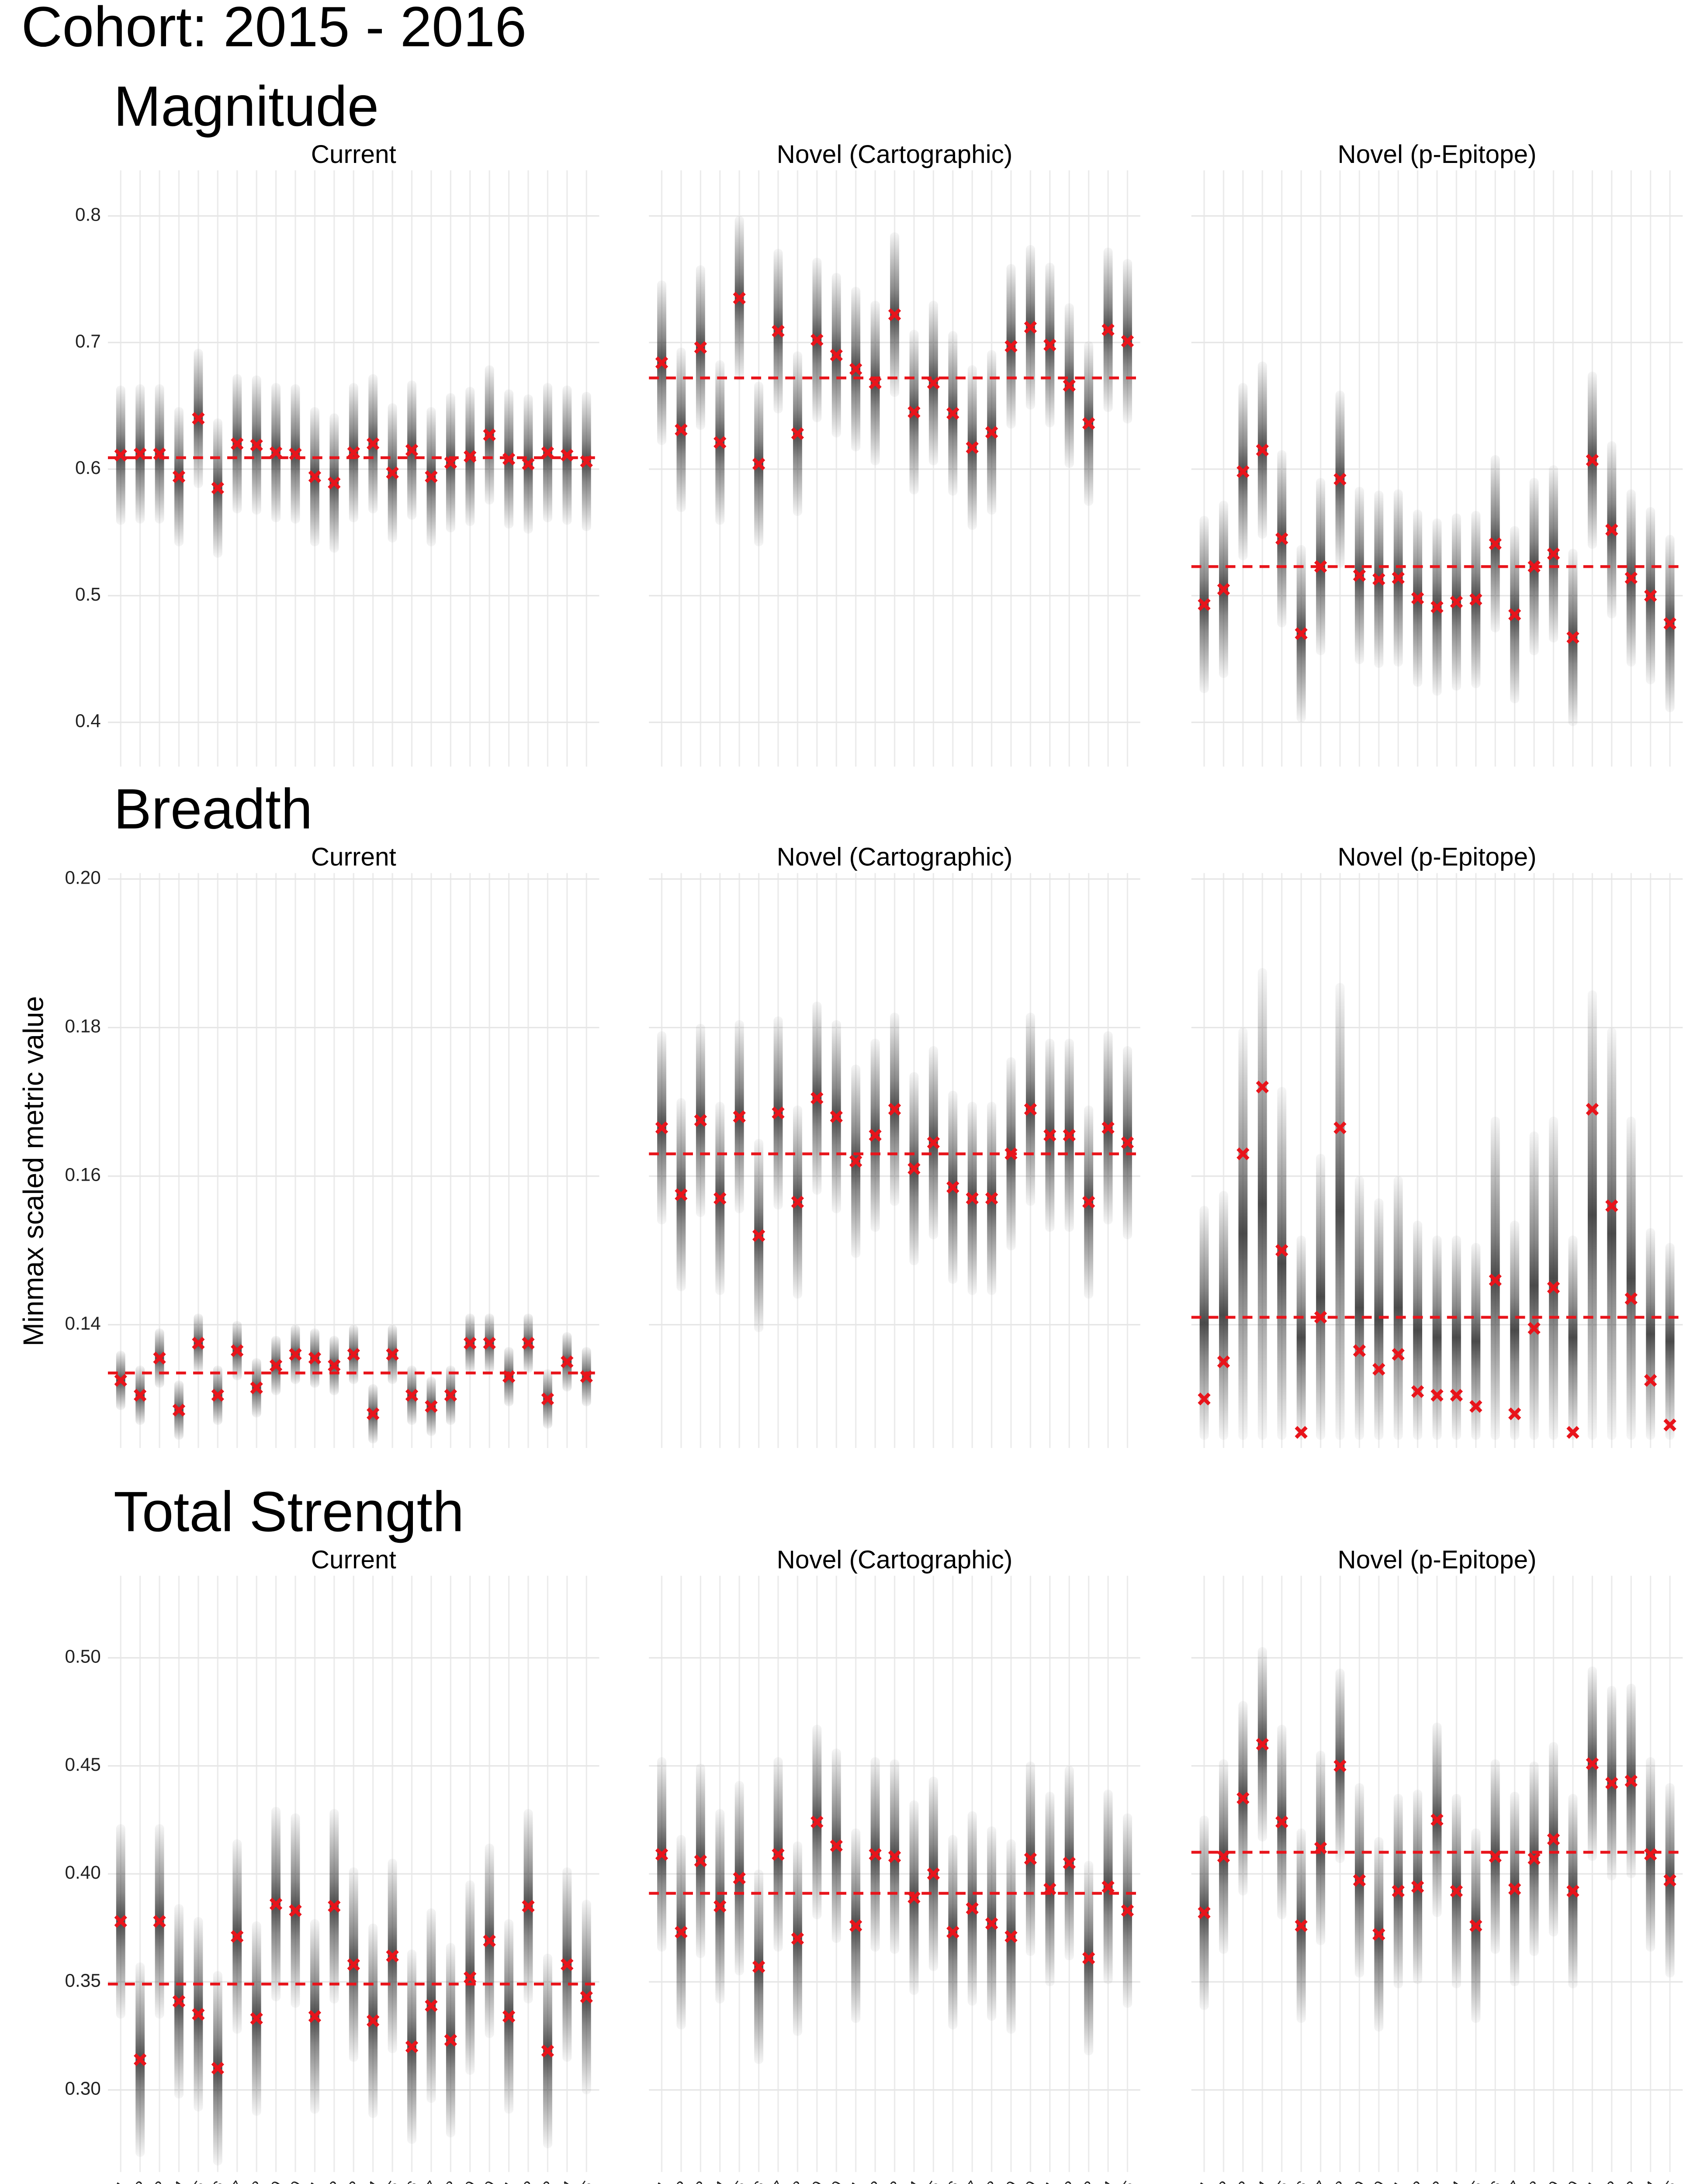 The width and height of the screenshot is (1704, 2184). I want to click on x-tick-label: 12, so click(874, 2181).